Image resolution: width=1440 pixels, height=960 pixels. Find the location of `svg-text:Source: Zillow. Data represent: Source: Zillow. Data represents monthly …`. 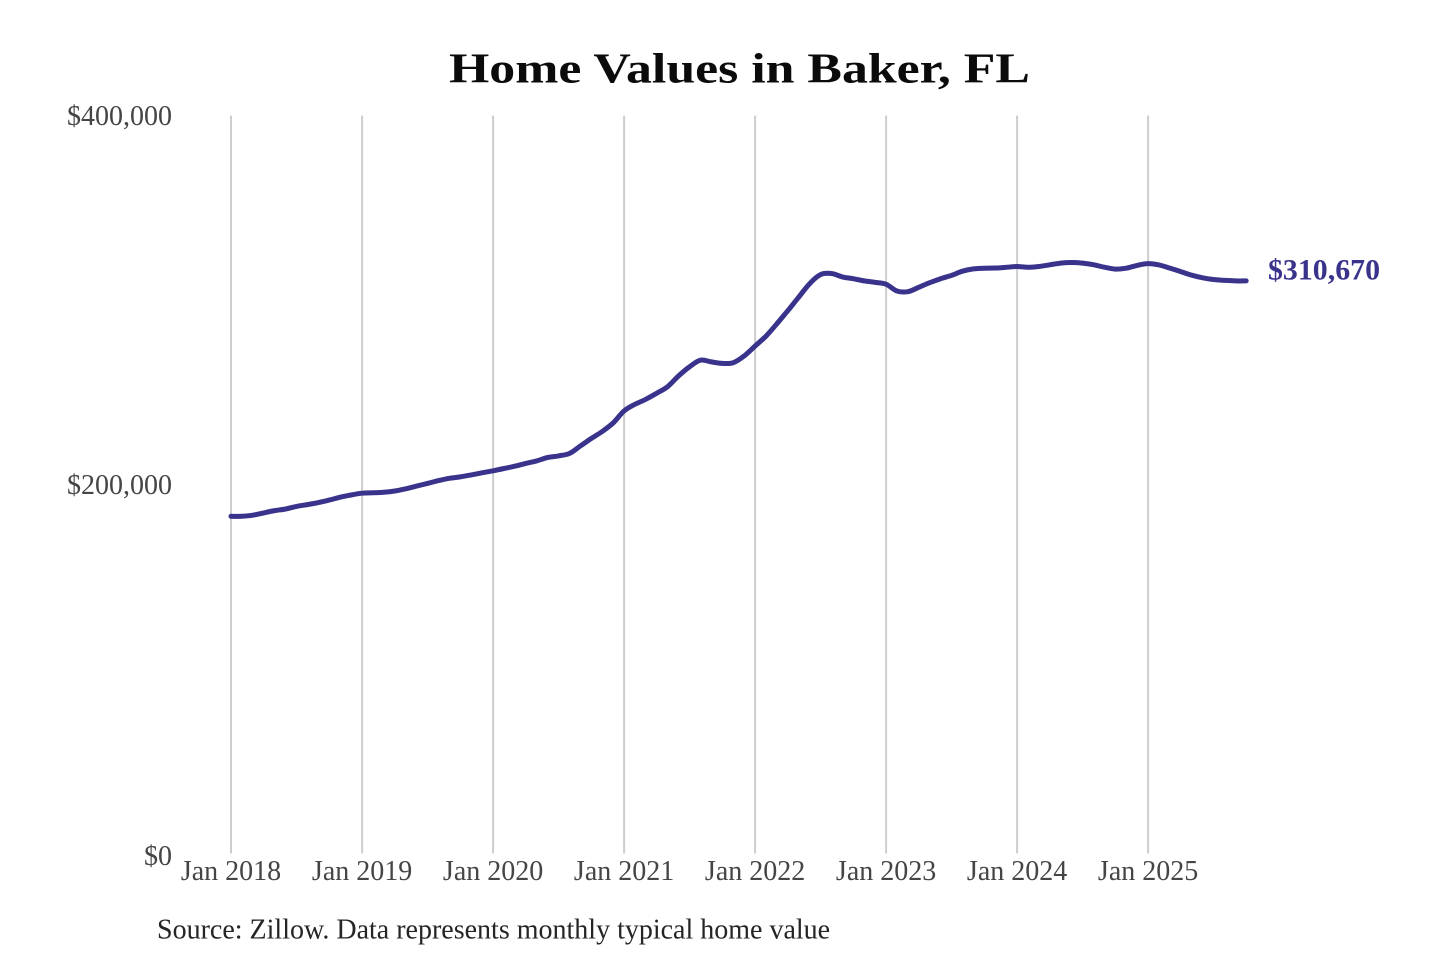

svg-text:Source: Zillow. Data represent: Source: Zillow. Data represents monthly … is located at coordinates (493, 929).